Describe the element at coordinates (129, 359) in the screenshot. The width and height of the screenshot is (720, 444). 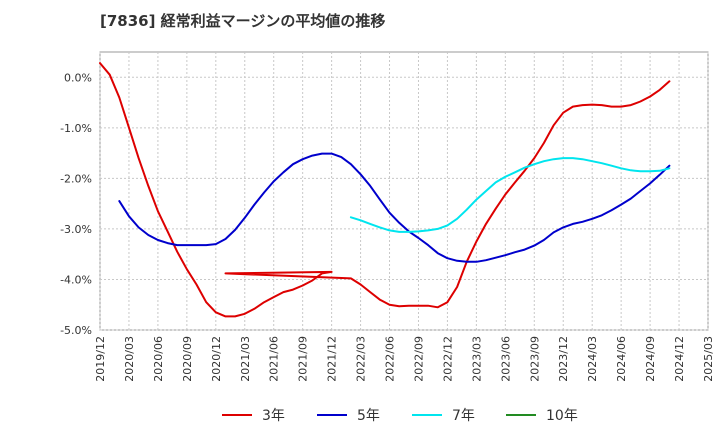
I see `x-tick-label: 2020/03` at that location.